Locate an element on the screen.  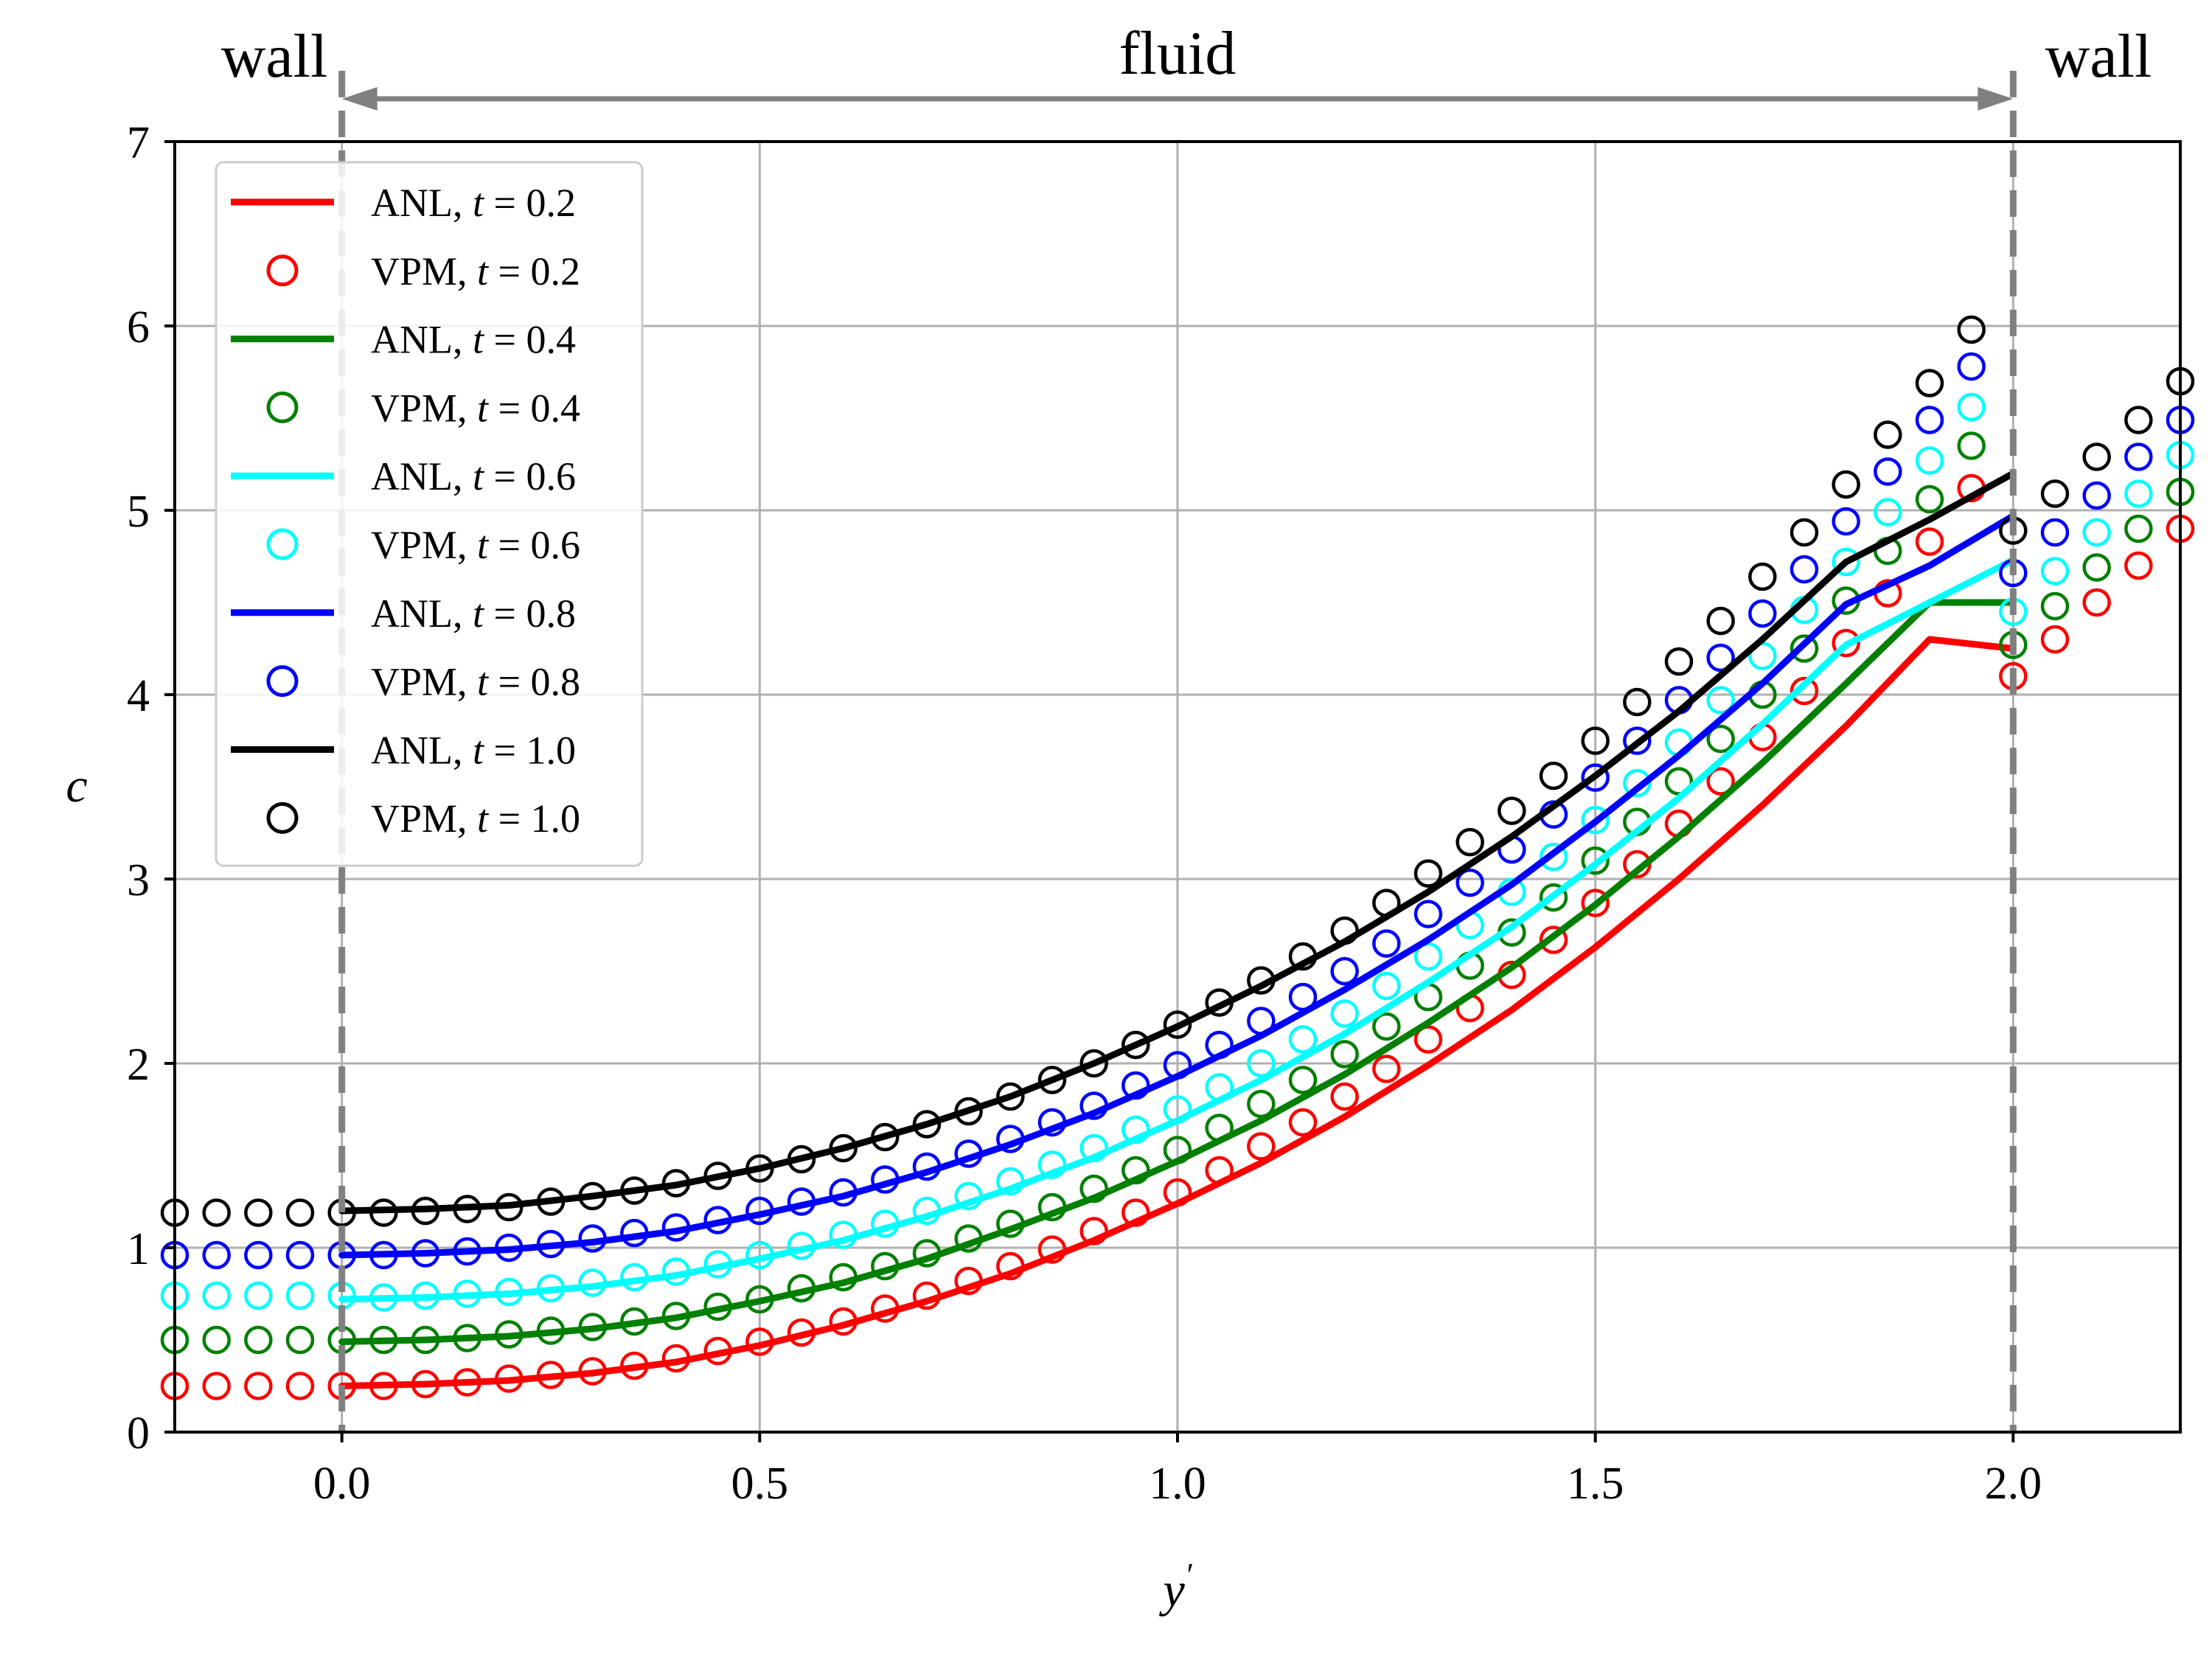
legend-label: ANL, t = 0.2 is located at coordinates (473, 203).